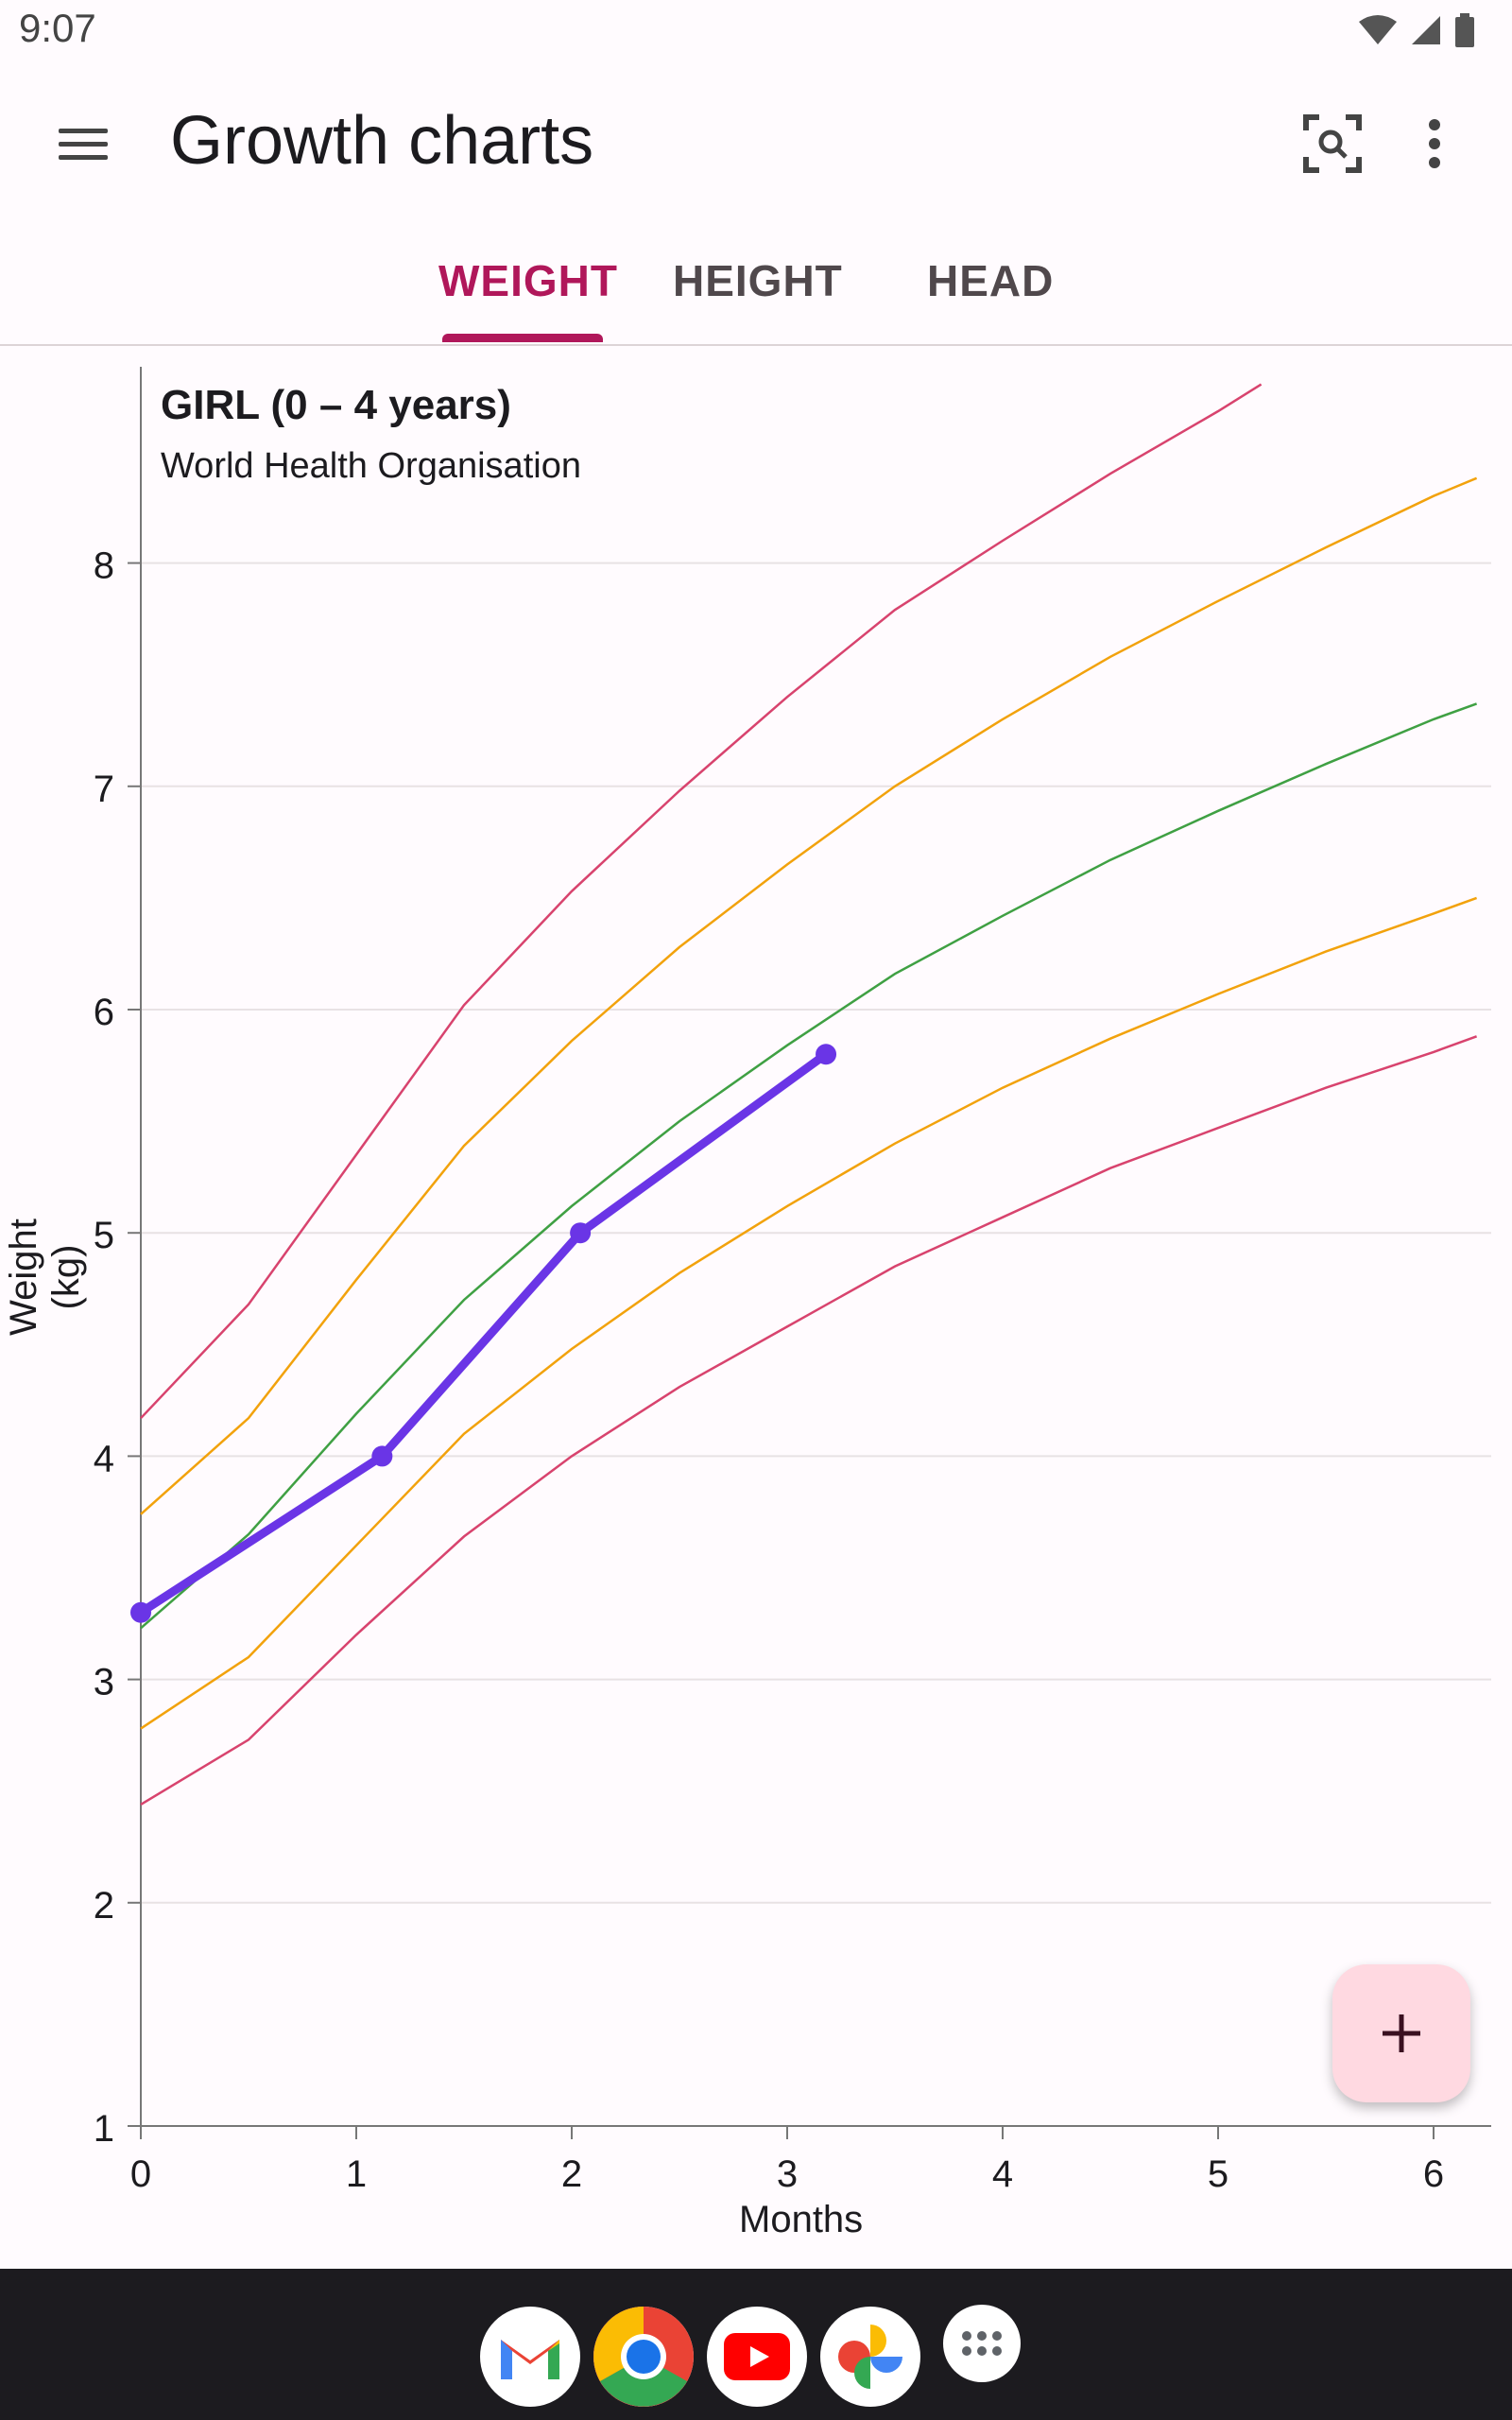  What do you see at coordinates (104, 2129) in the screenshot?
I see `y-tick-label: 1` at bounding box center [104, 2129].